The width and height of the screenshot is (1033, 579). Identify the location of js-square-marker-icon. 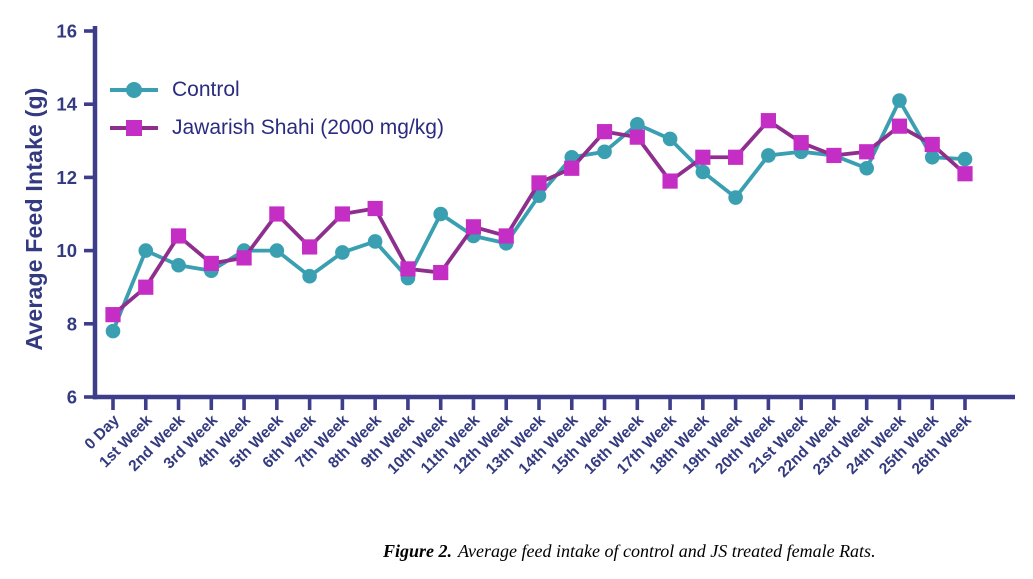
(134, 128).